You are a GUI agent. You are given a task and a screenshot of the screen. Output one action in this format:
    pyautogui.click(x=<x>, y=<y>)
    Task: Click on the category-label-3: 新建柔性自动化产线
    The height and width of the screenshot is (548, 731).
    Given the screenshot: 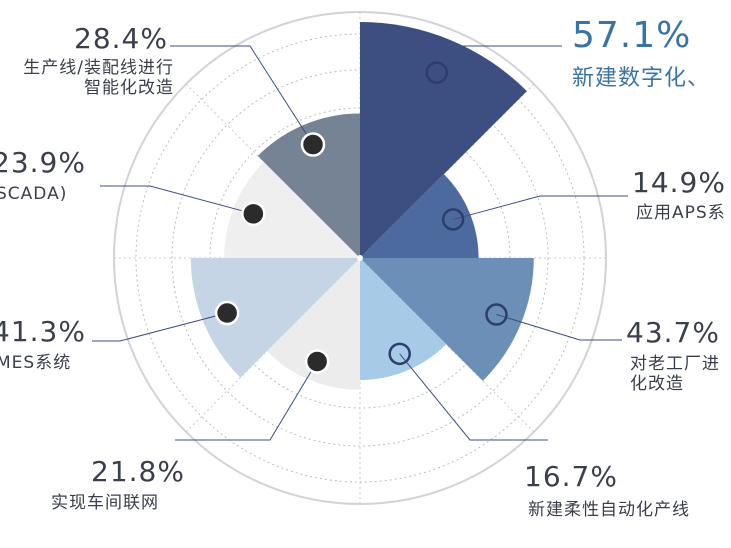 What is the action you would take?
    pyautogui.click(x=609, y=510)
    